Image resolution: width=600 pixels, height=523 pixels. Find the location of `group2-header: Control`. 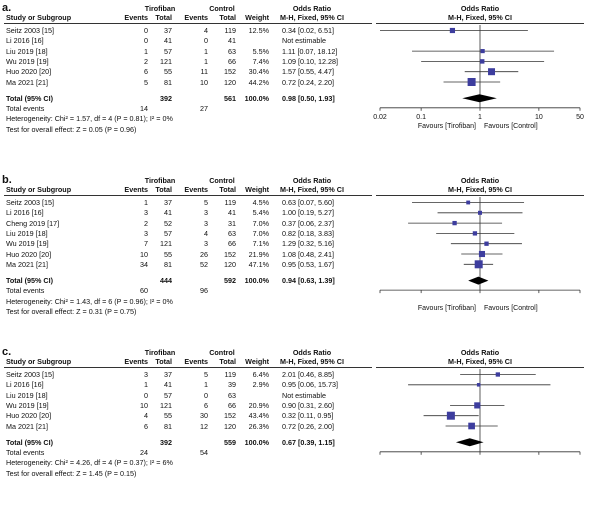

group2-header: Control is located at coordinates (222, 180).